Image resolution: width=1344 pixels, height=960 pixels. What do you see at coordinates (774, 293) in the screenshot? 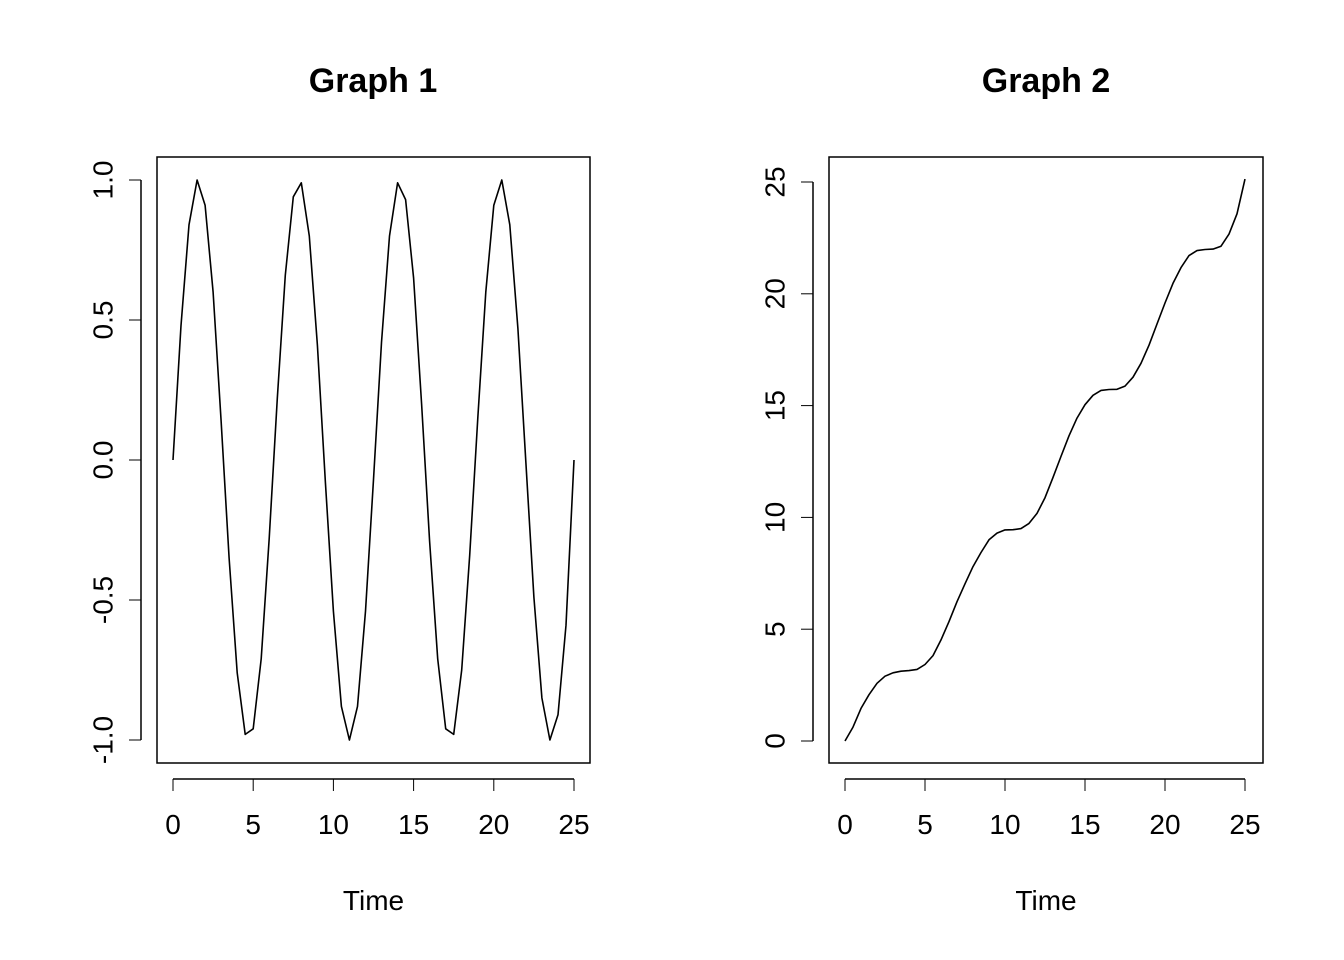
I see `y-tick-label: 20` at bounding box center [774, 293].